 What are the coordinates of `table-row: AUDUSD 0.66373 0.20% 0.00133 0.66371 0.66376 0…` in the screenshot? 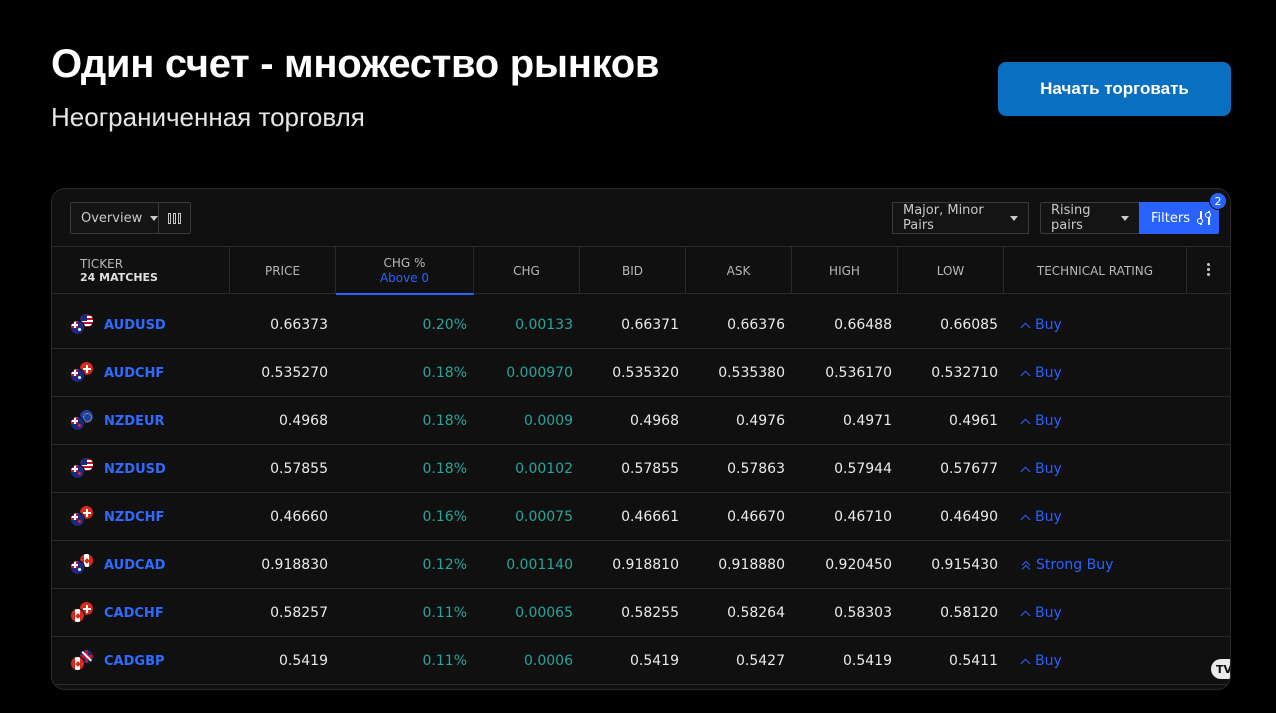 It's located at (641, 325).